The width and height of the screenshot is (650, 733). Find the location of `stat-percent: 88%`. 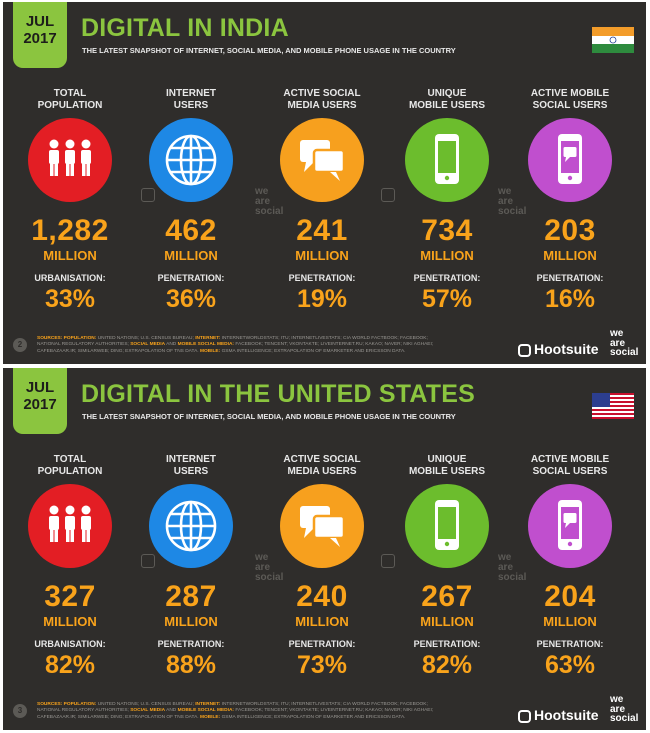

stat-percent: 88% is located at coordinates (191, 665).